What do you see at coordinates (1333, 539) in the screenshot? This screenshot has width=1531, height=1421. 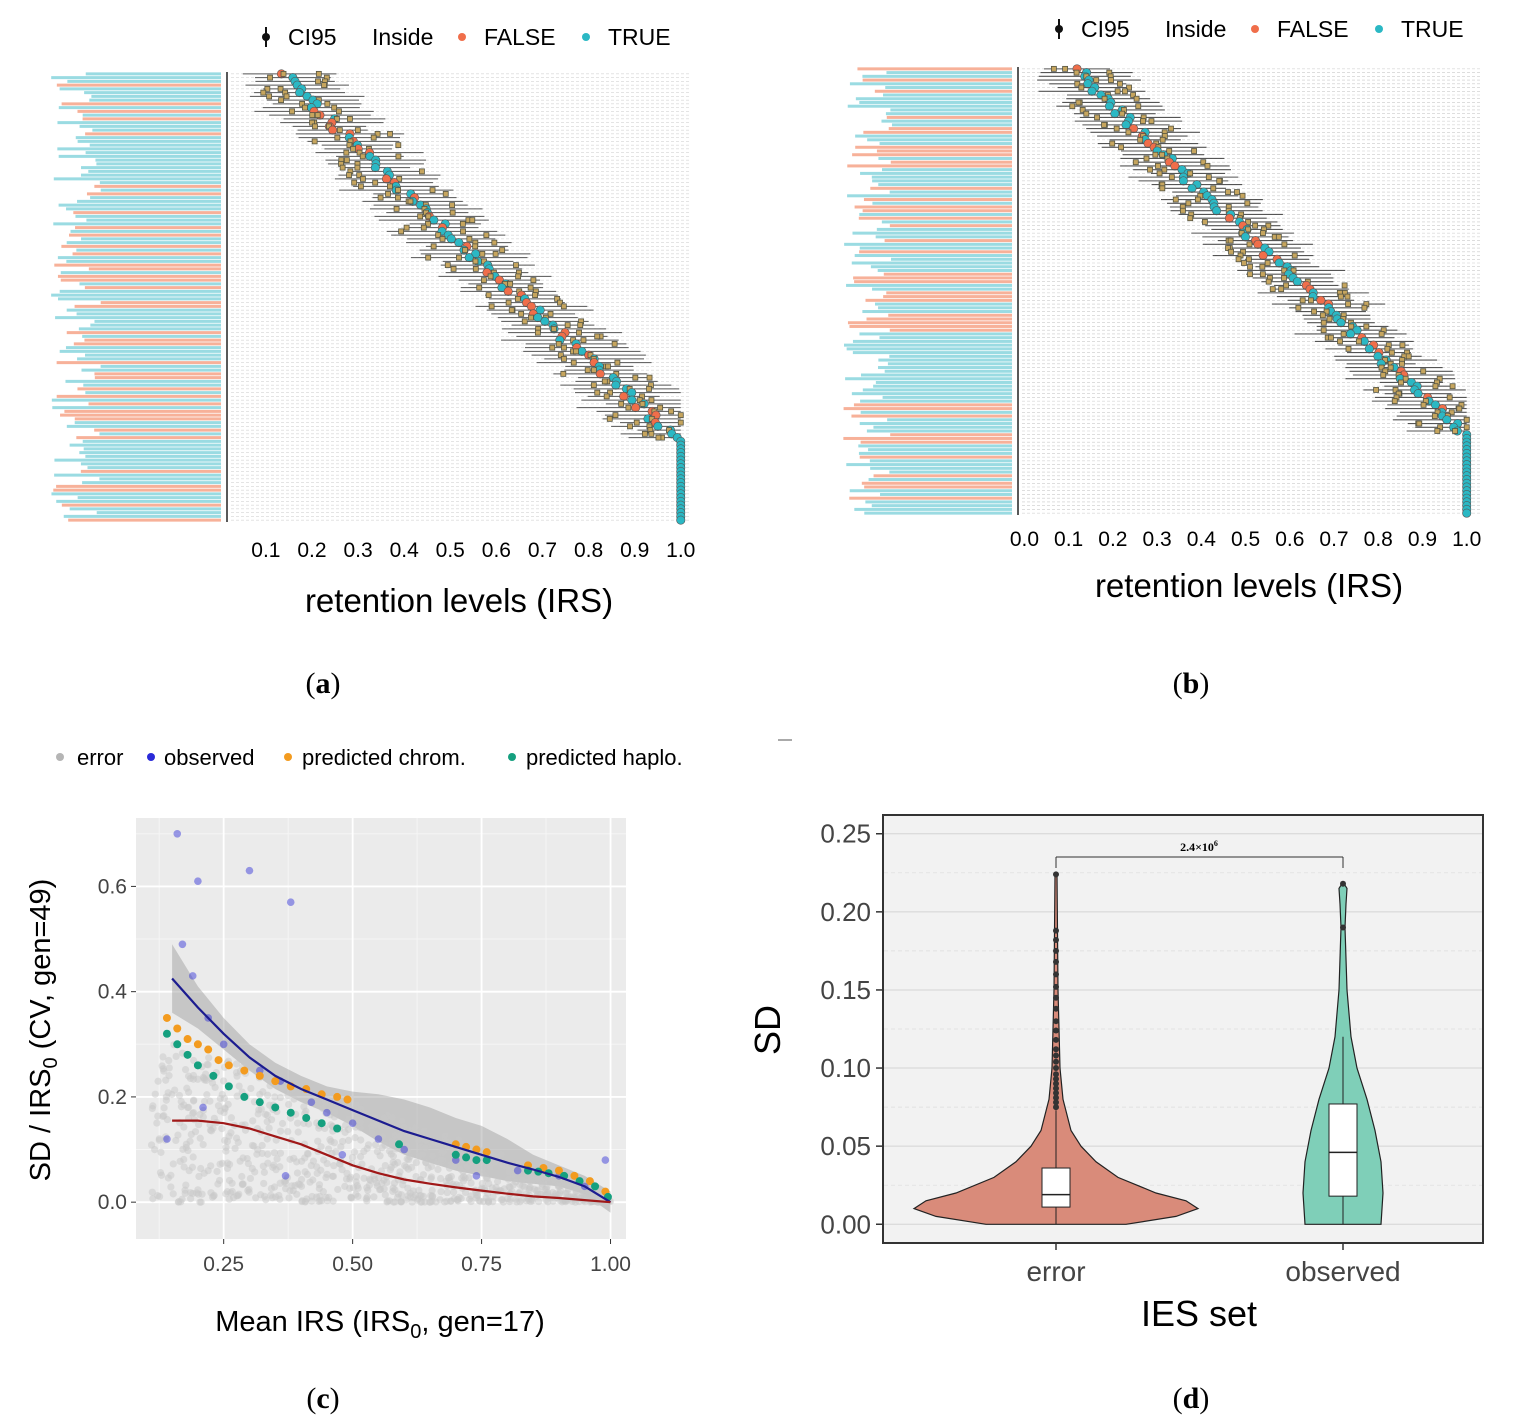 I see `xtick-label: 0.7` at bounding box center [1333, 539].